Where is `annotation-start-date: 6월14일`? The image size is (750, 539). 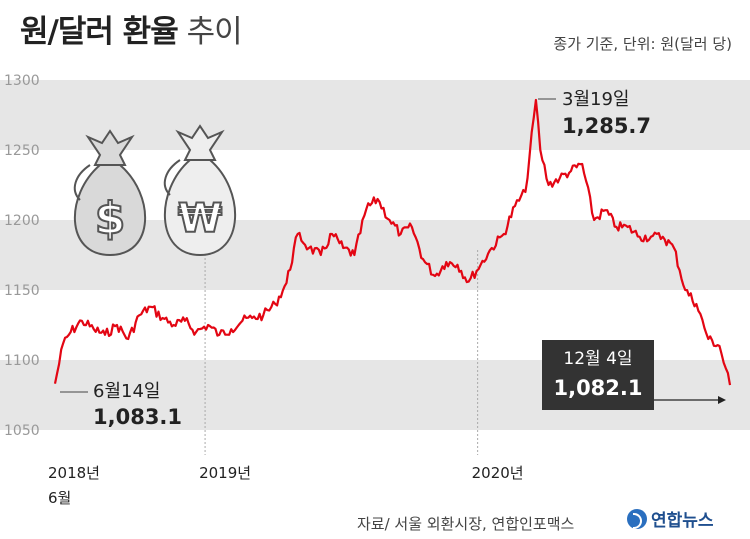
annotation-start-date: 6월14일 is located at coordinates (126, 391).